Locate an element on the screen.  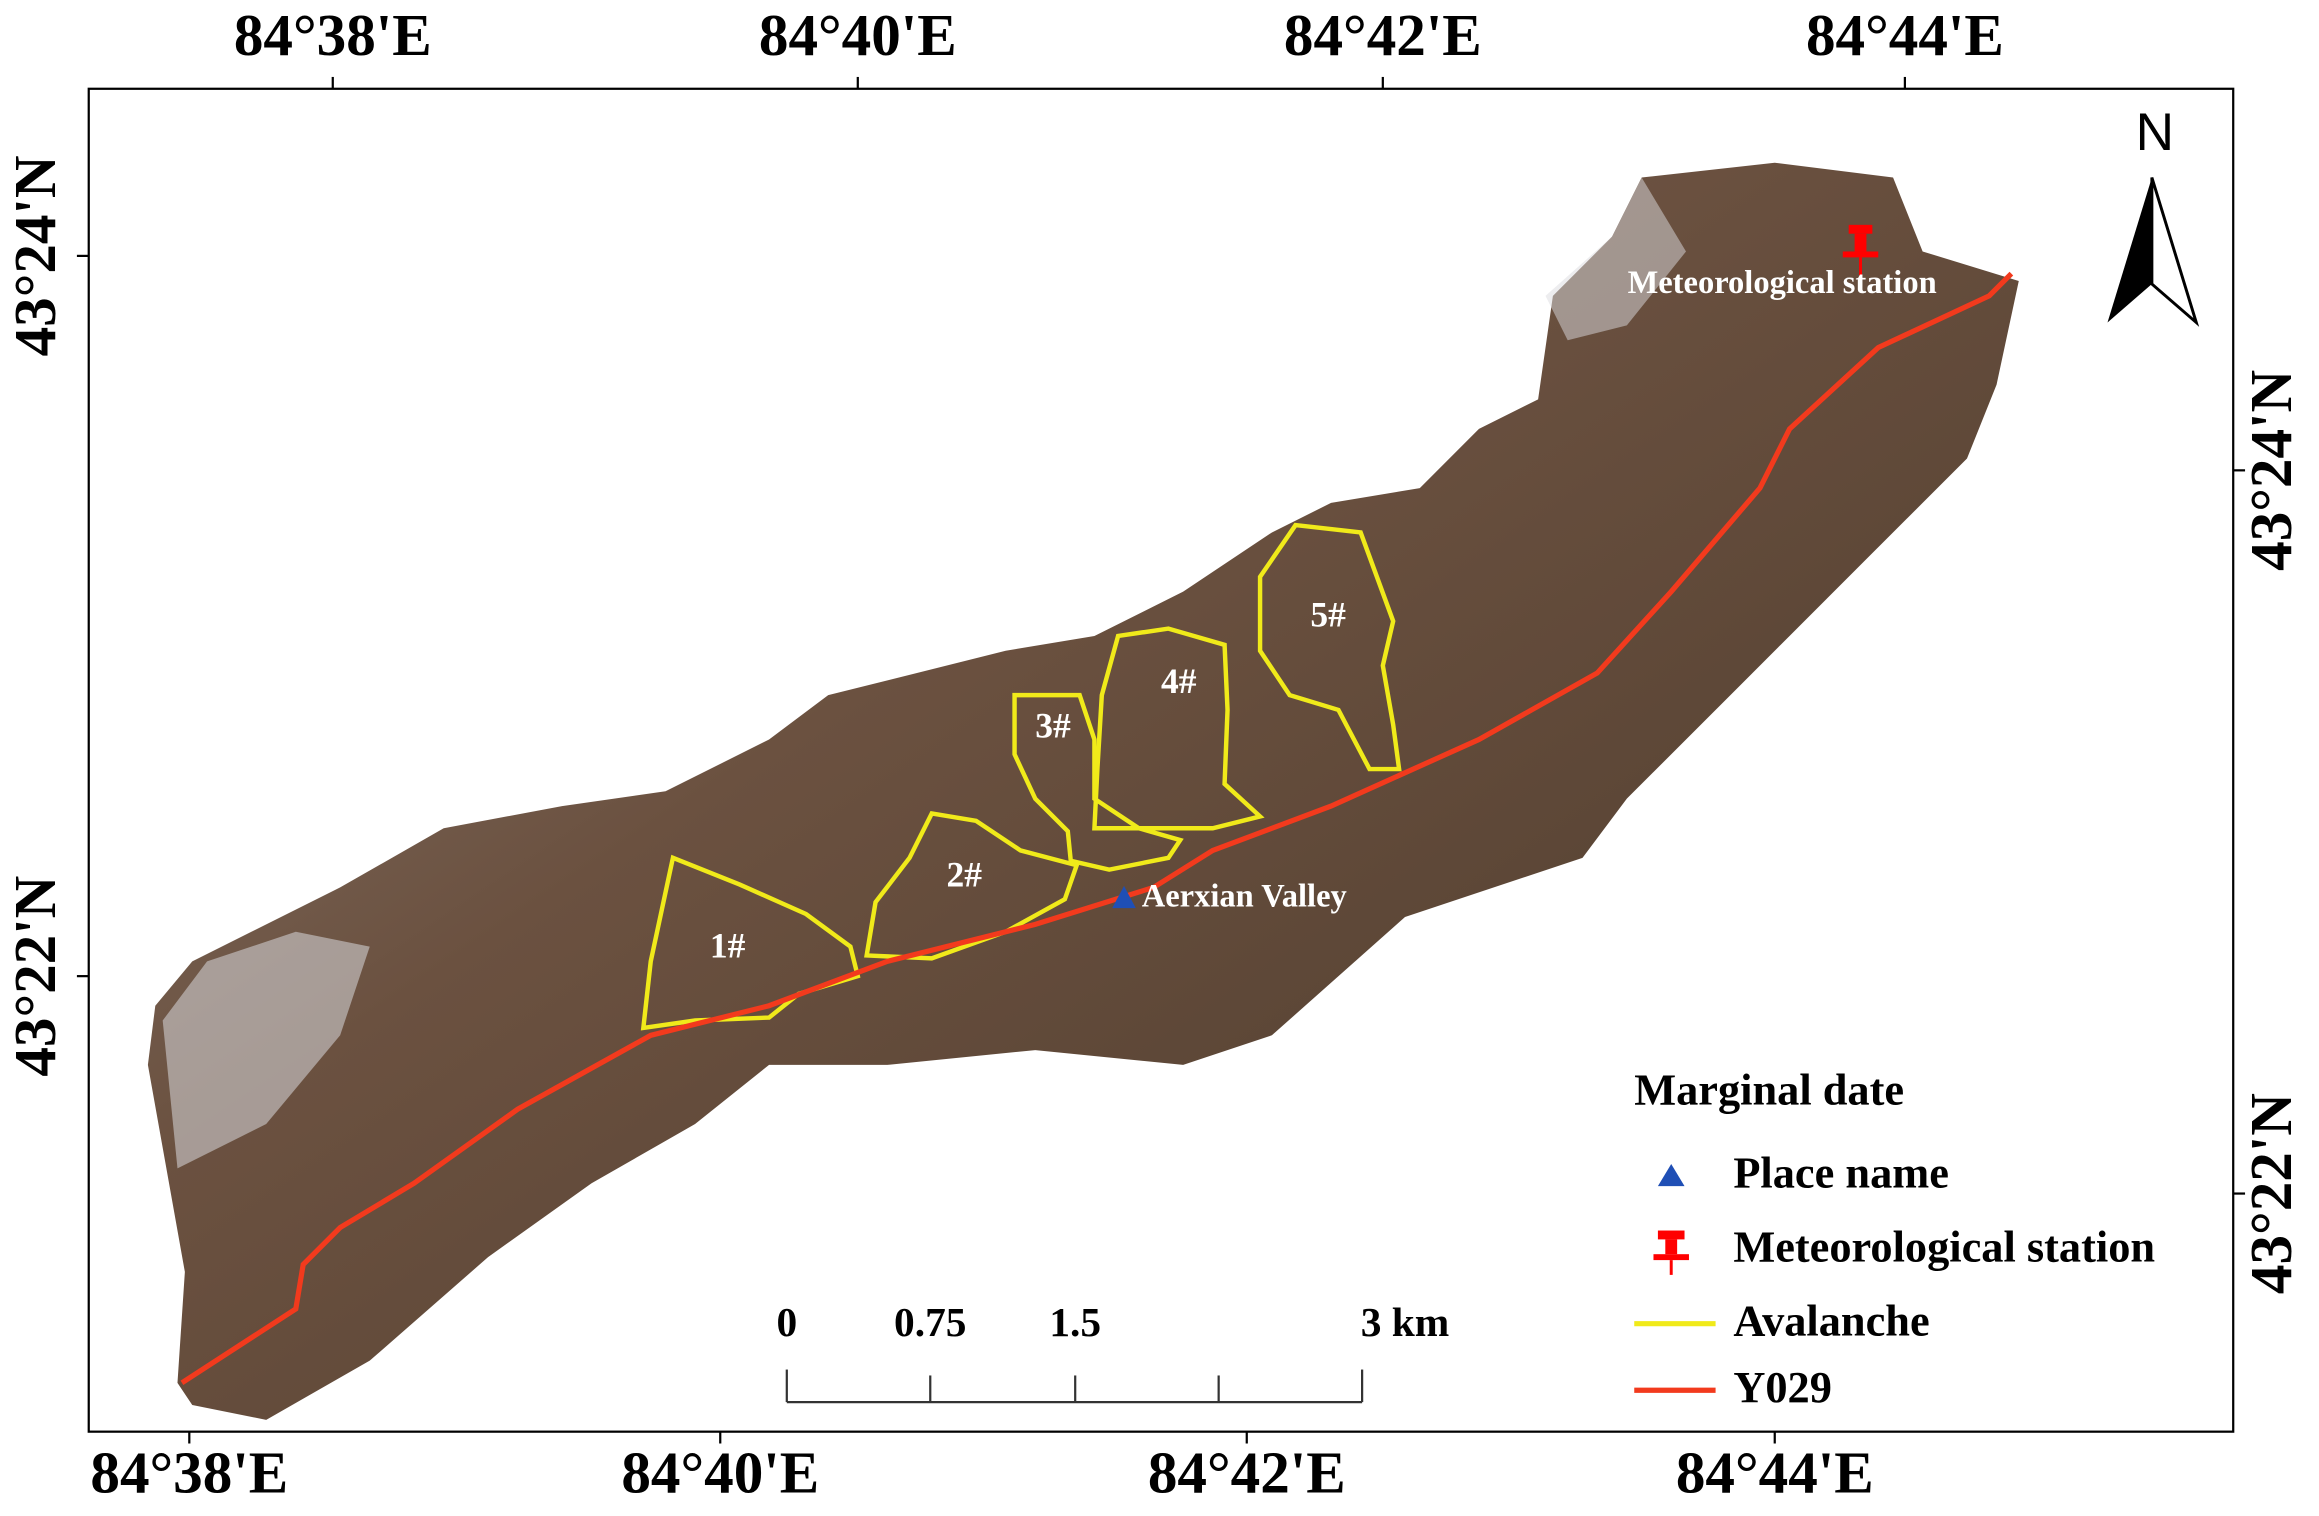
bottom-label: 84°38'E is located at coordinates (189, 1473).